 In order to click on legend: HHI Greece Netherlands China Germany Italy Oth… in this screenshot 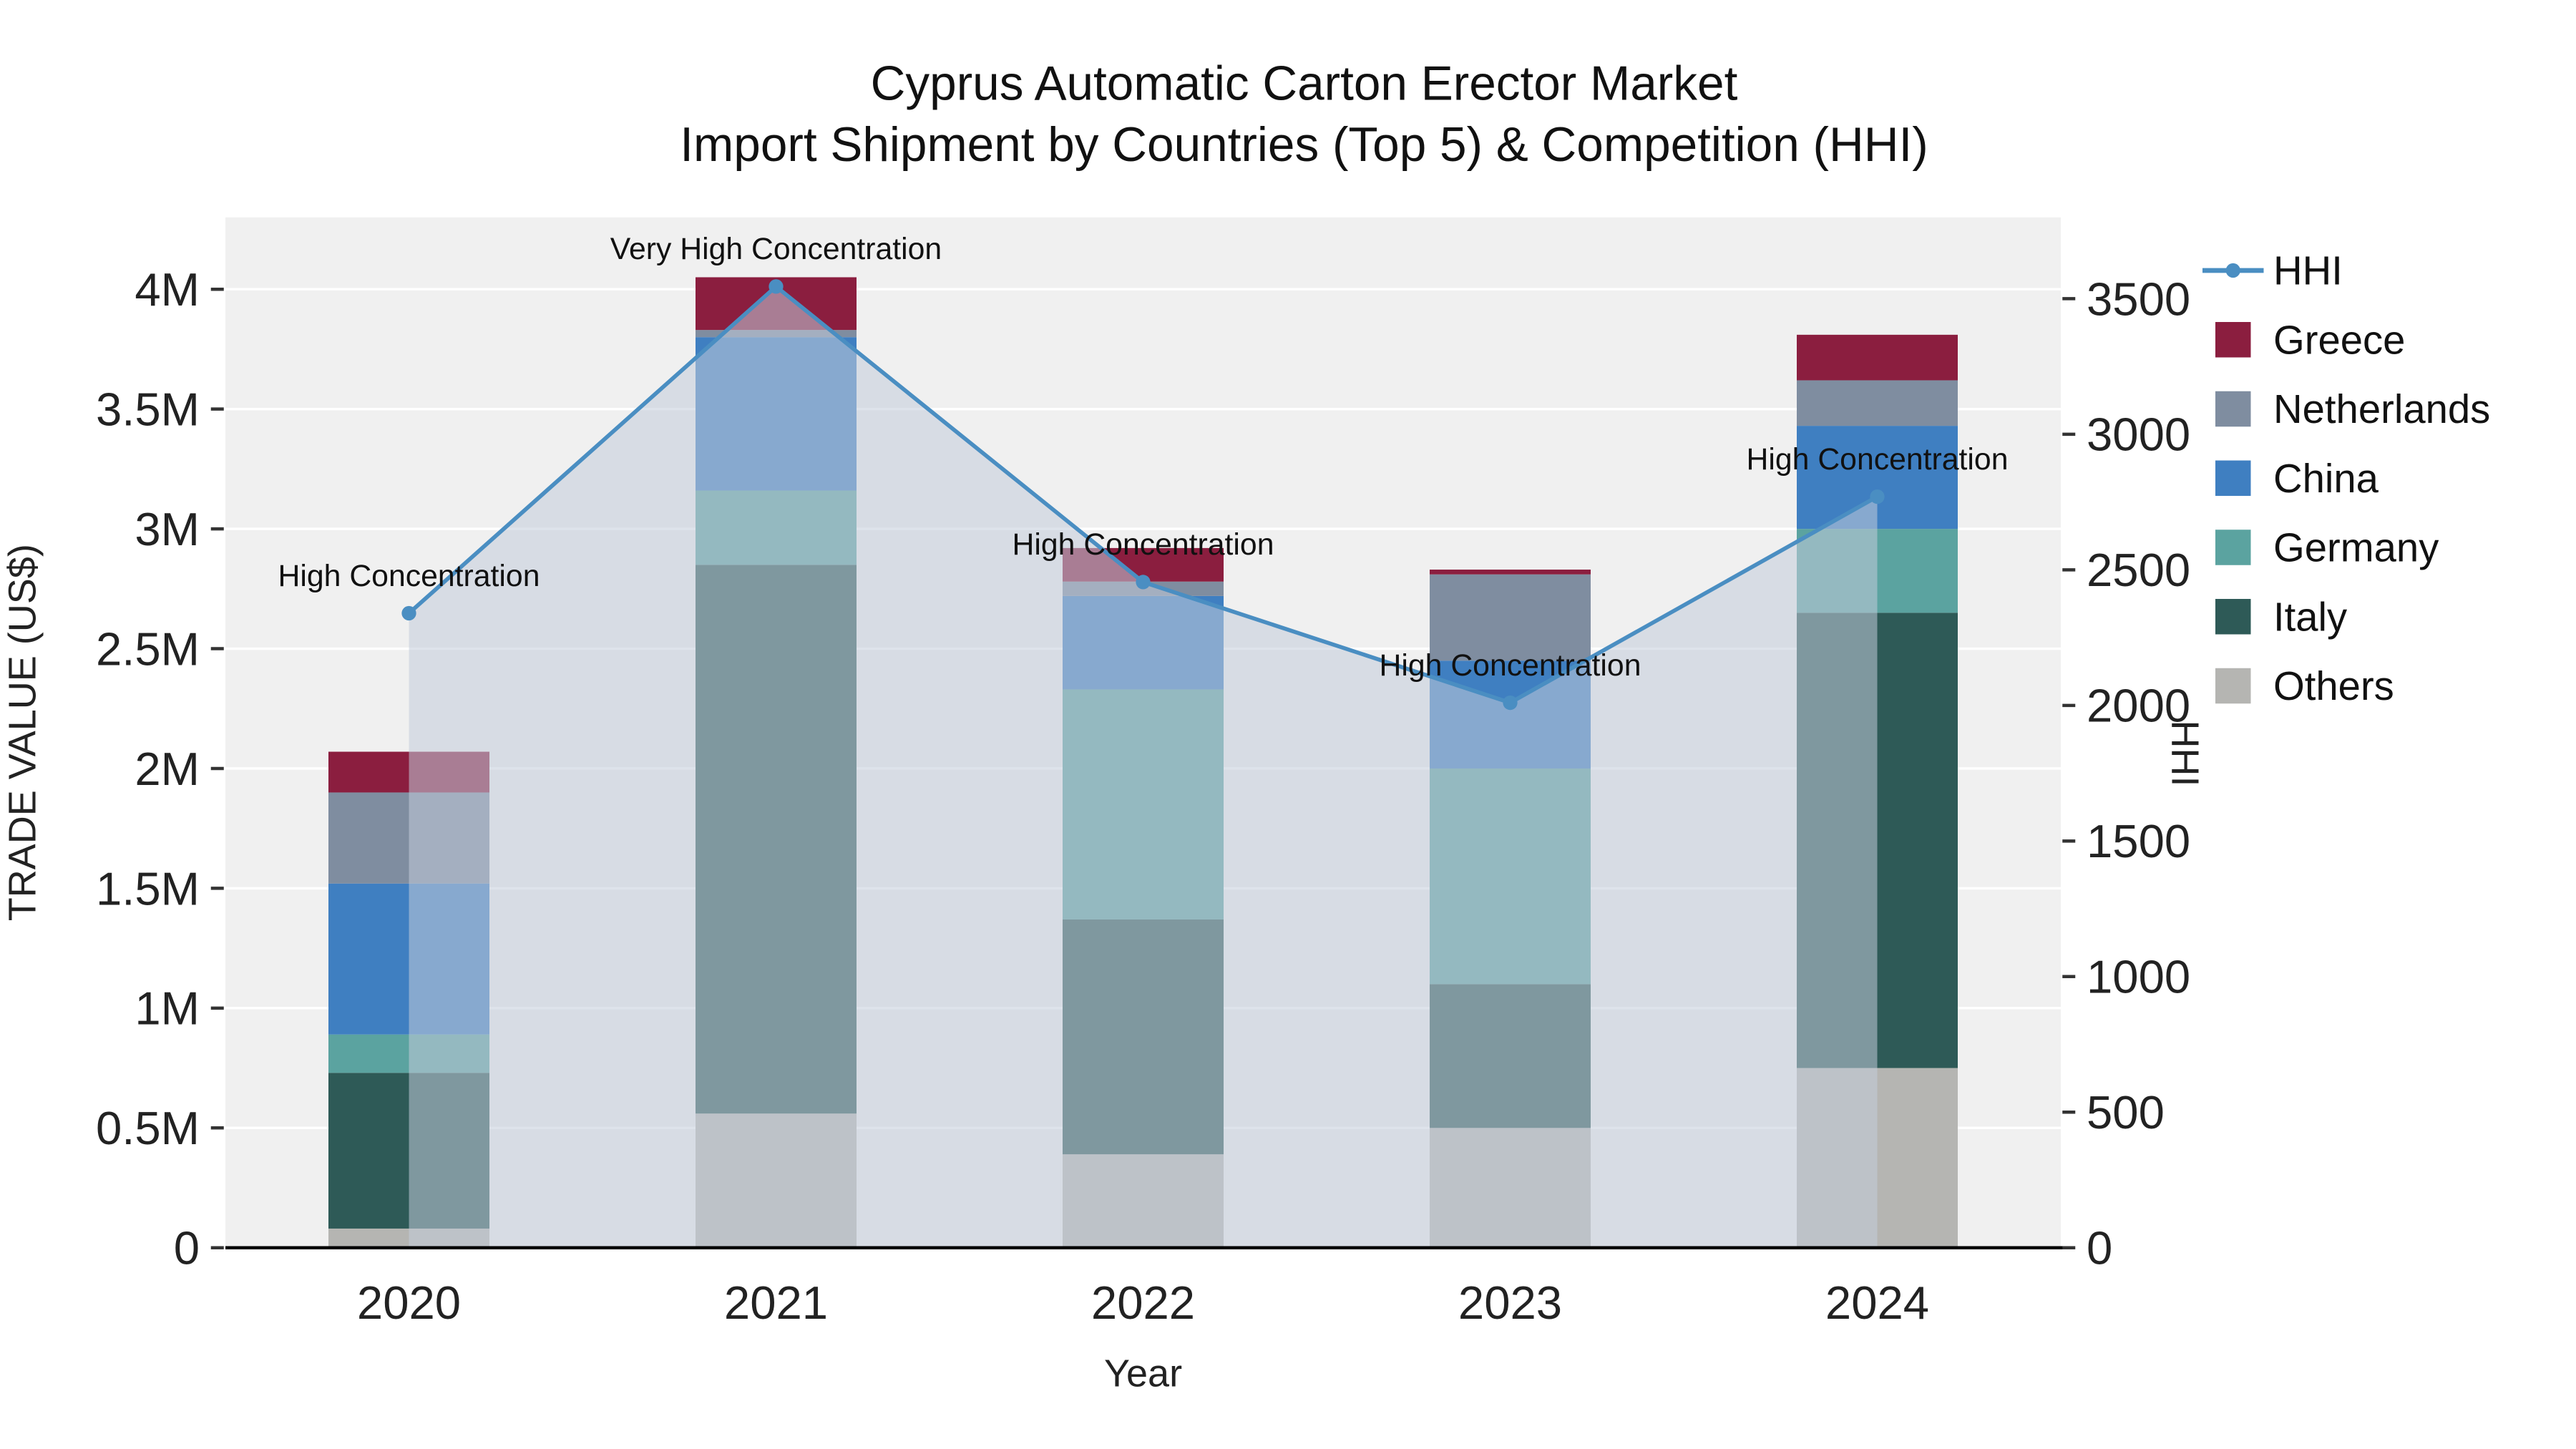, I will do `click(2346, 478)`.